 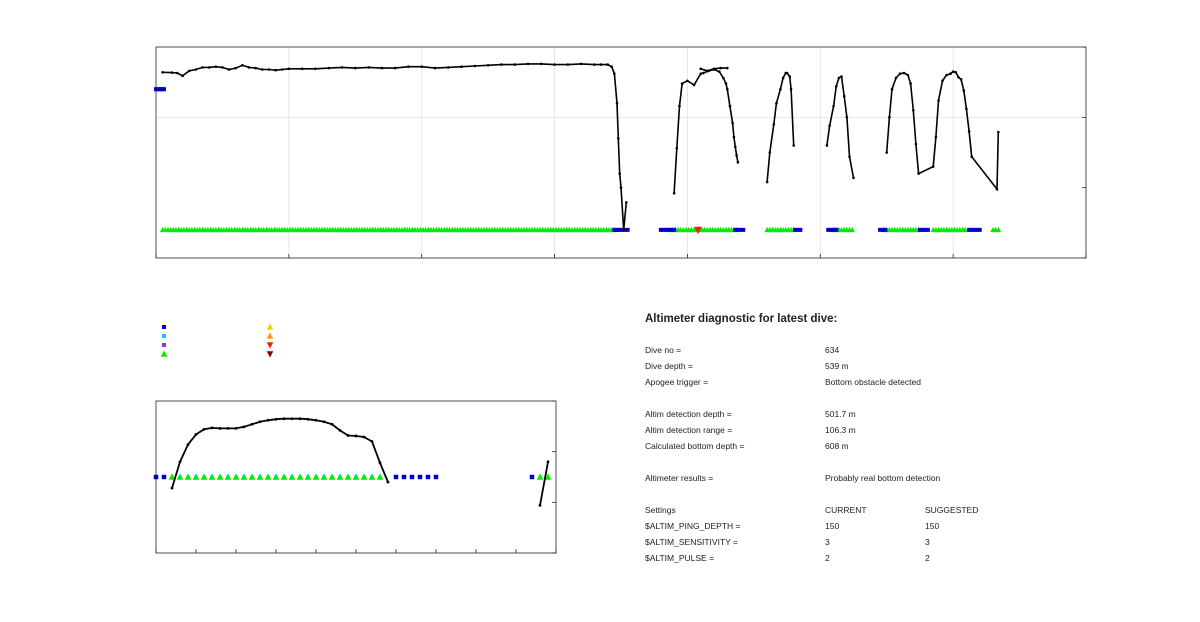 What do you see at coordinates (827, 558) in the screenshot?
I see `pulse-current: 2` at bounding box center [827, 558].